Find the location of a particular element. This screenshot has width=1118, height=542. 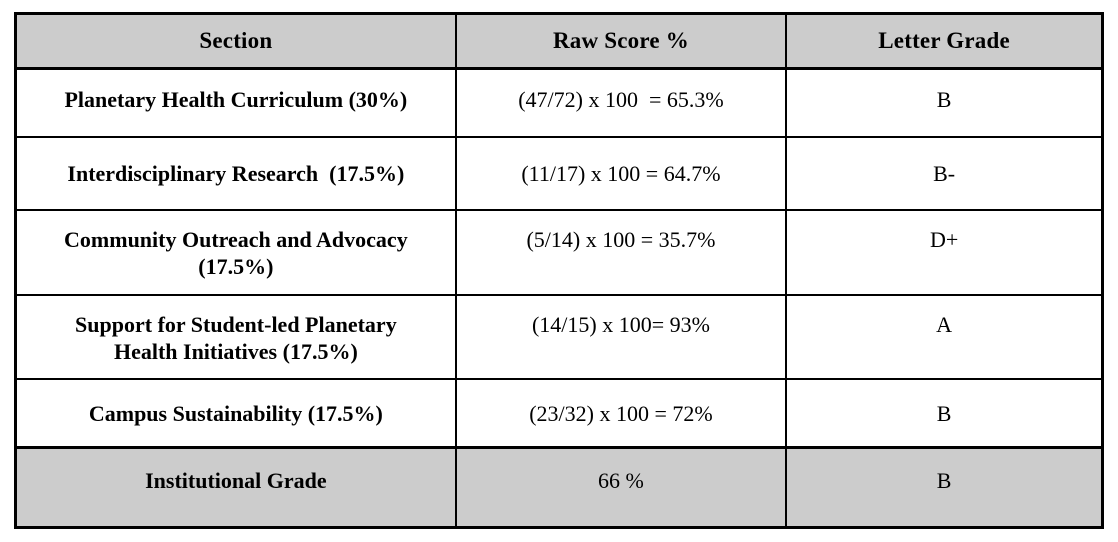

grade-cell: D+ is located at coordinates (944, 252).